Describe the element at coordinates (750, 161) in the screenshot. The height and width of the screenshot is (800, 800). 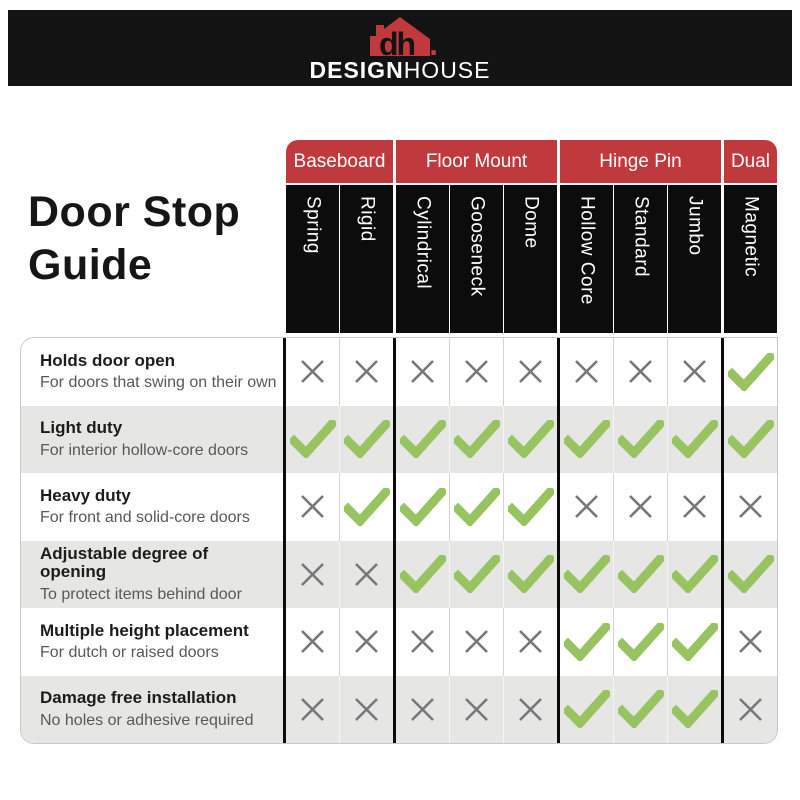
I see `group-header-dual: Dual` at that location.